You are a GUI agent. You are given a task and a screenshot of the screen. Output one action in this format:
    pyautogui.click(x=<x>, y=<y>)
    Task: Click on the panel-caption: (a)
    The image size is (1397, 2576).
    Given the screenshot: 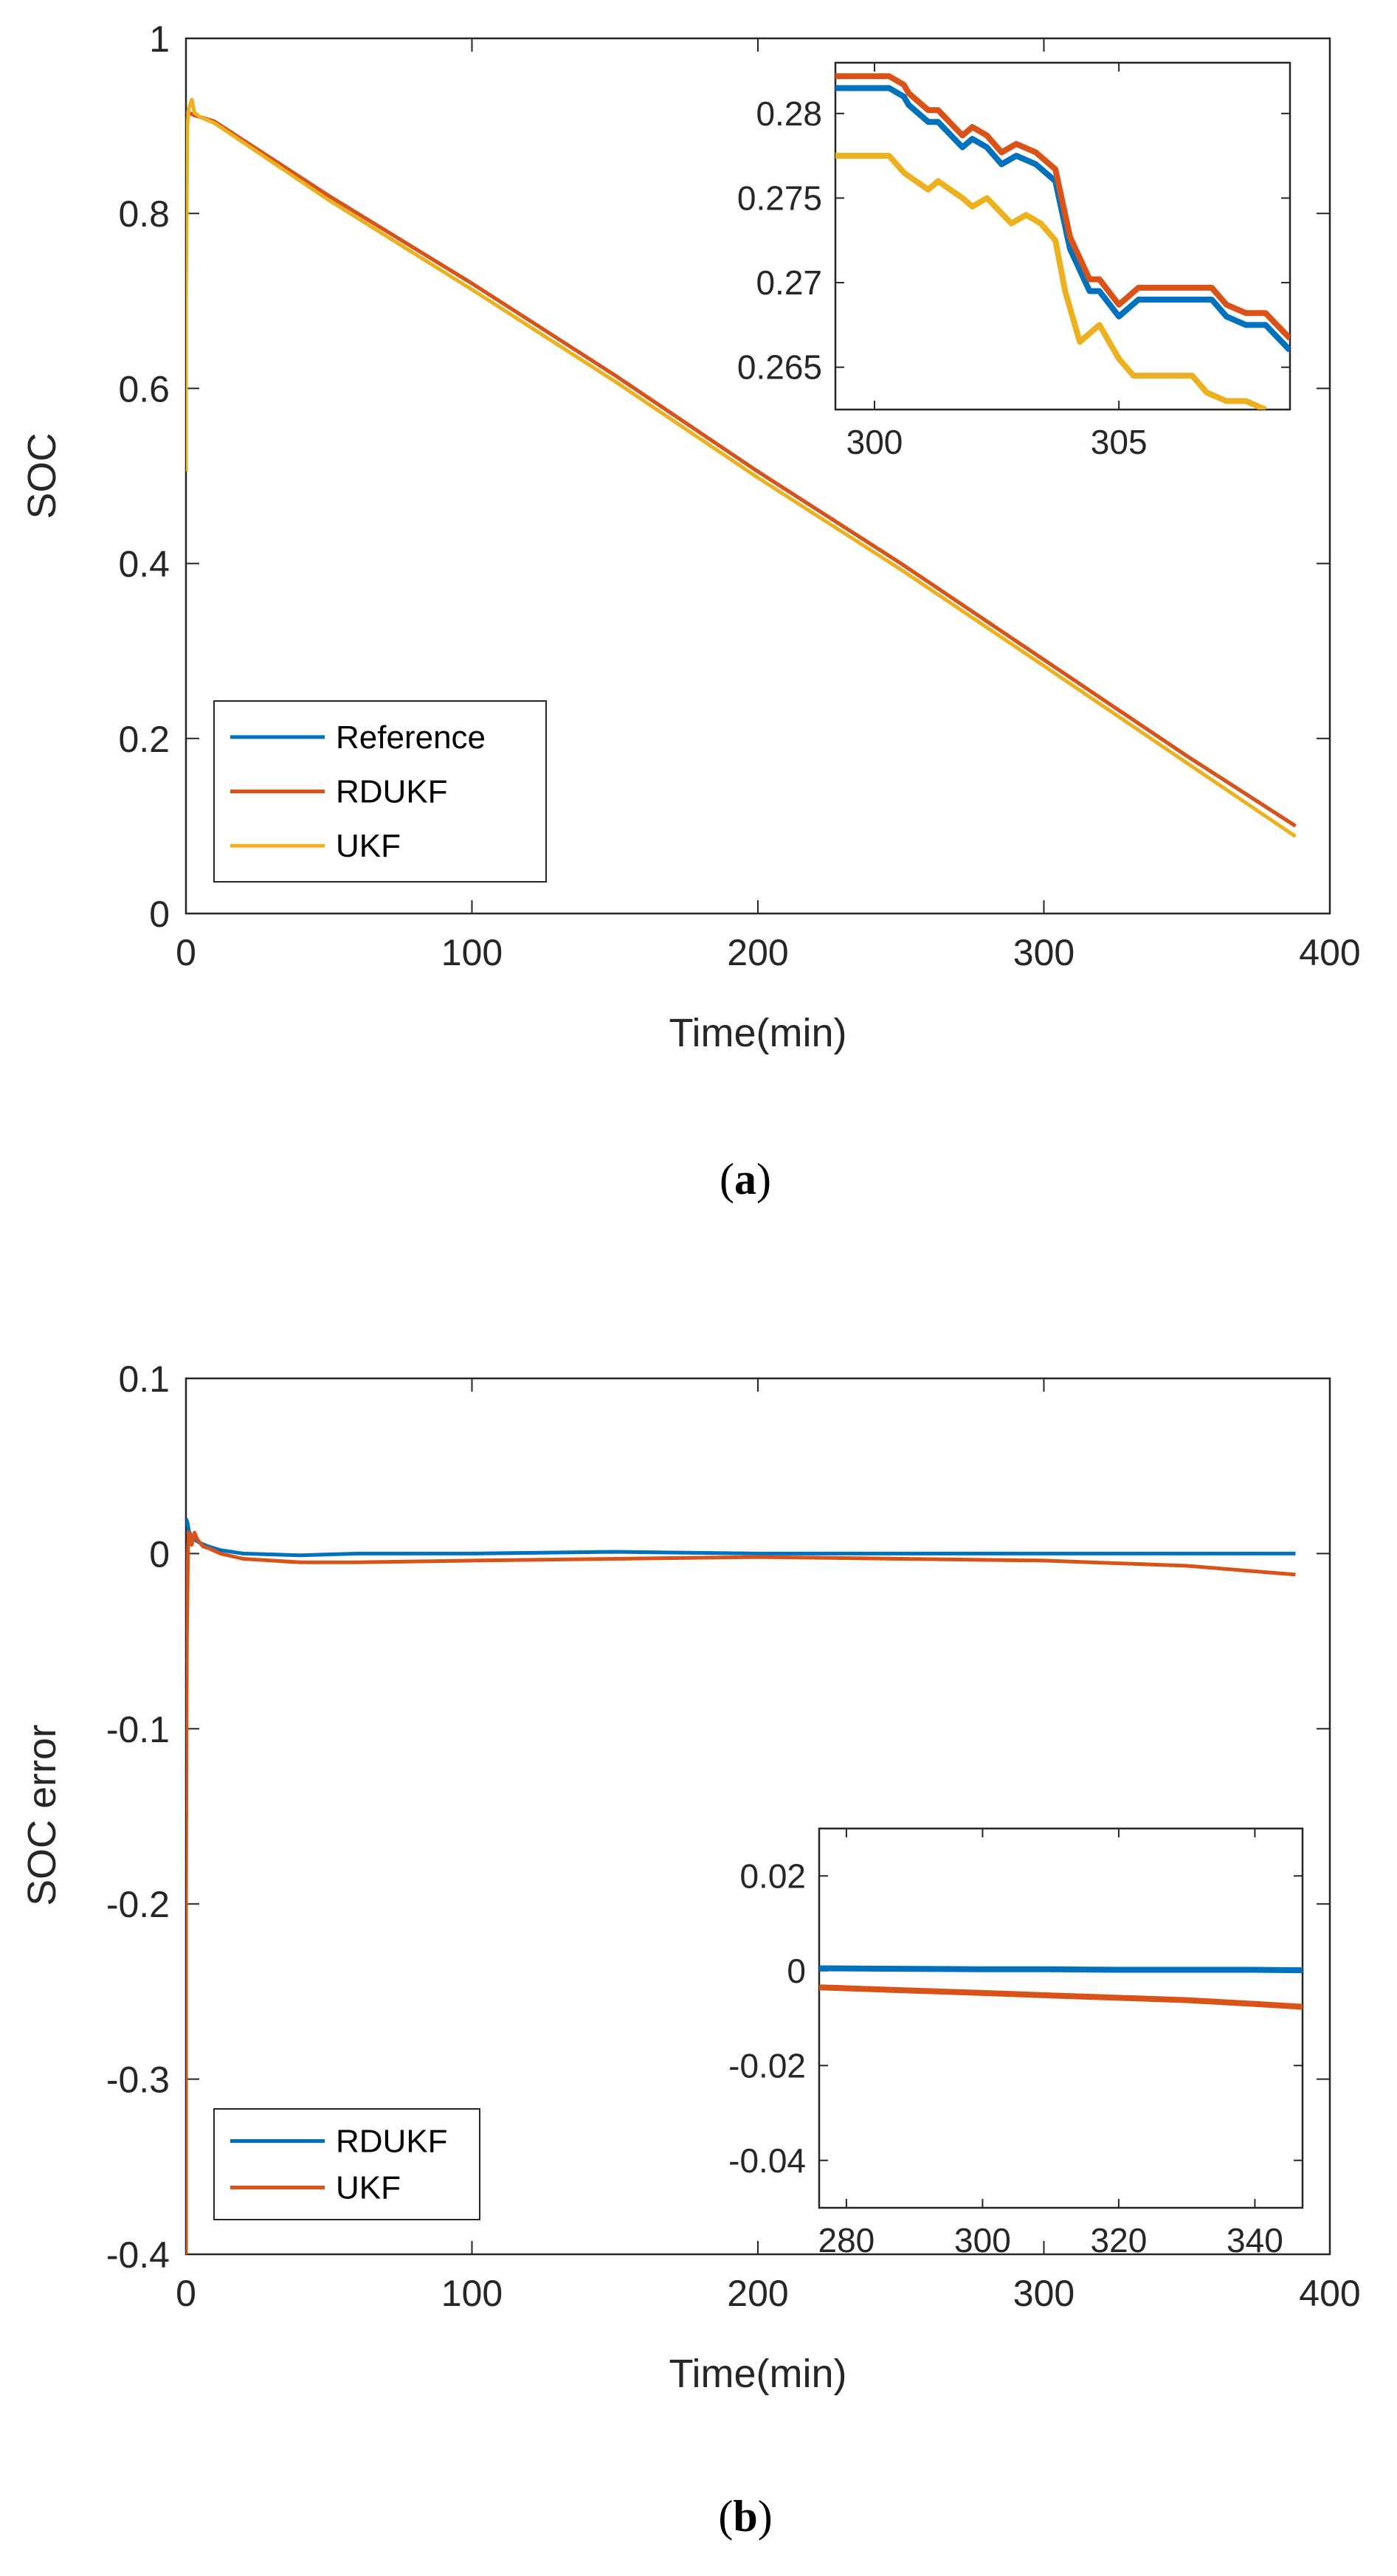 What is the action you would take?
    pyautogui.click(x=745, y=1179)
    